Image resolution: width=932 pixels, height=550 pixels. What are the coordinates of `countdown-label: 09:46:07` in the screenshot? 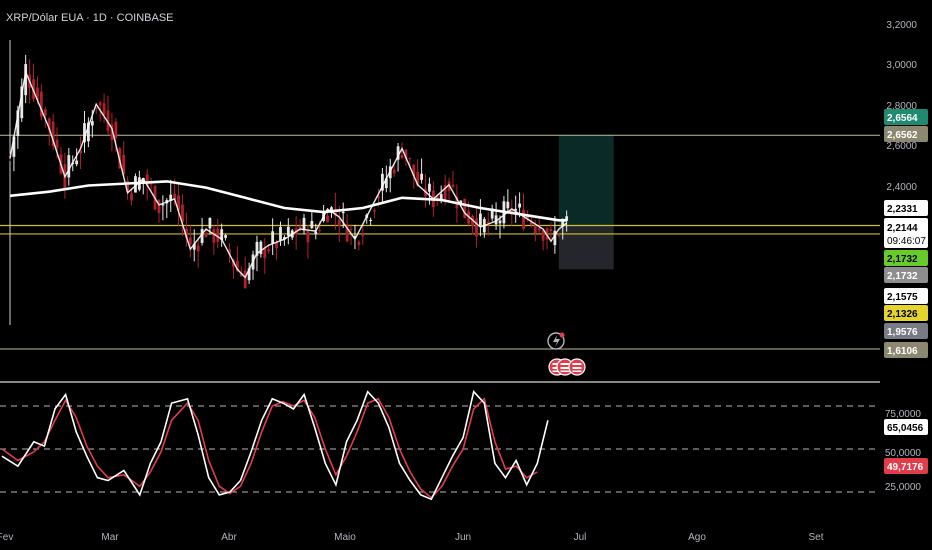 It's located at (906, 241).